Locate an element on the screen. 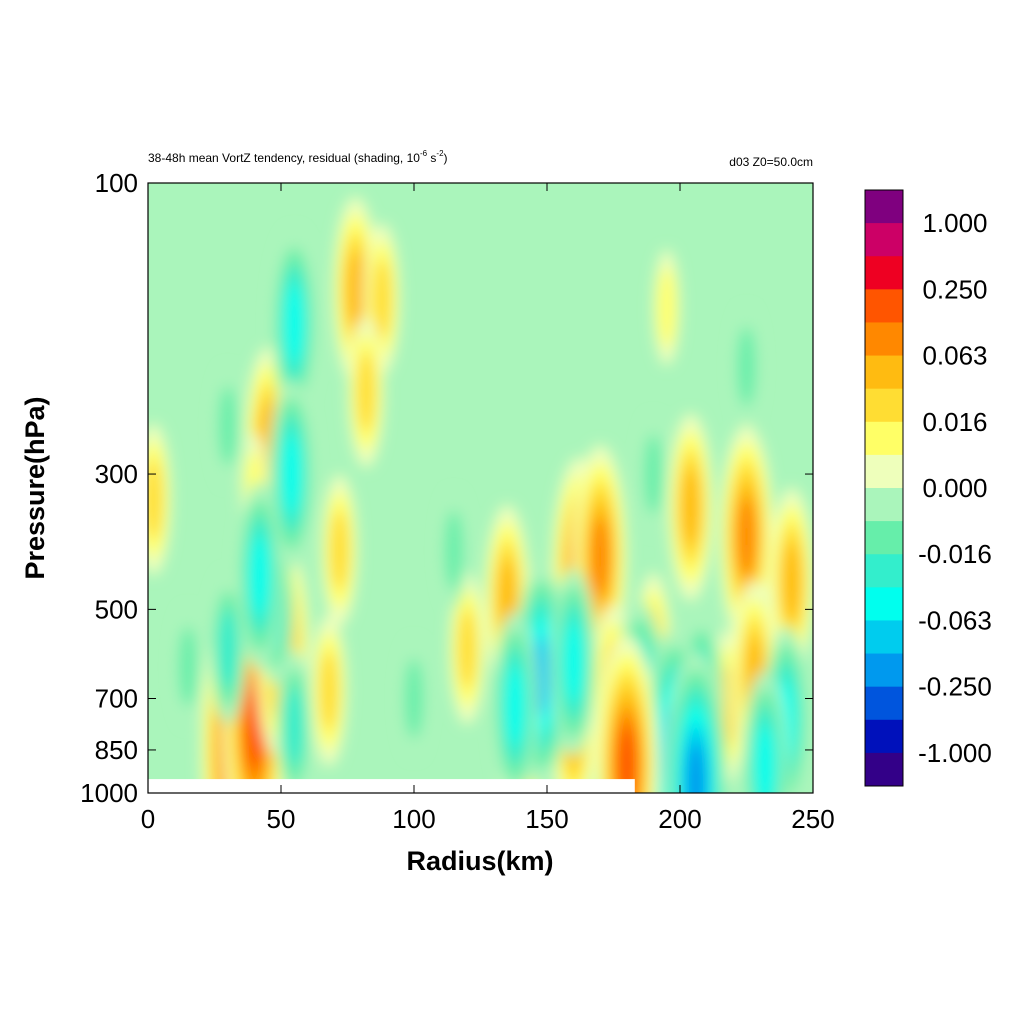  colorbar-label: -0.250 is located at coordinates (955, 687).